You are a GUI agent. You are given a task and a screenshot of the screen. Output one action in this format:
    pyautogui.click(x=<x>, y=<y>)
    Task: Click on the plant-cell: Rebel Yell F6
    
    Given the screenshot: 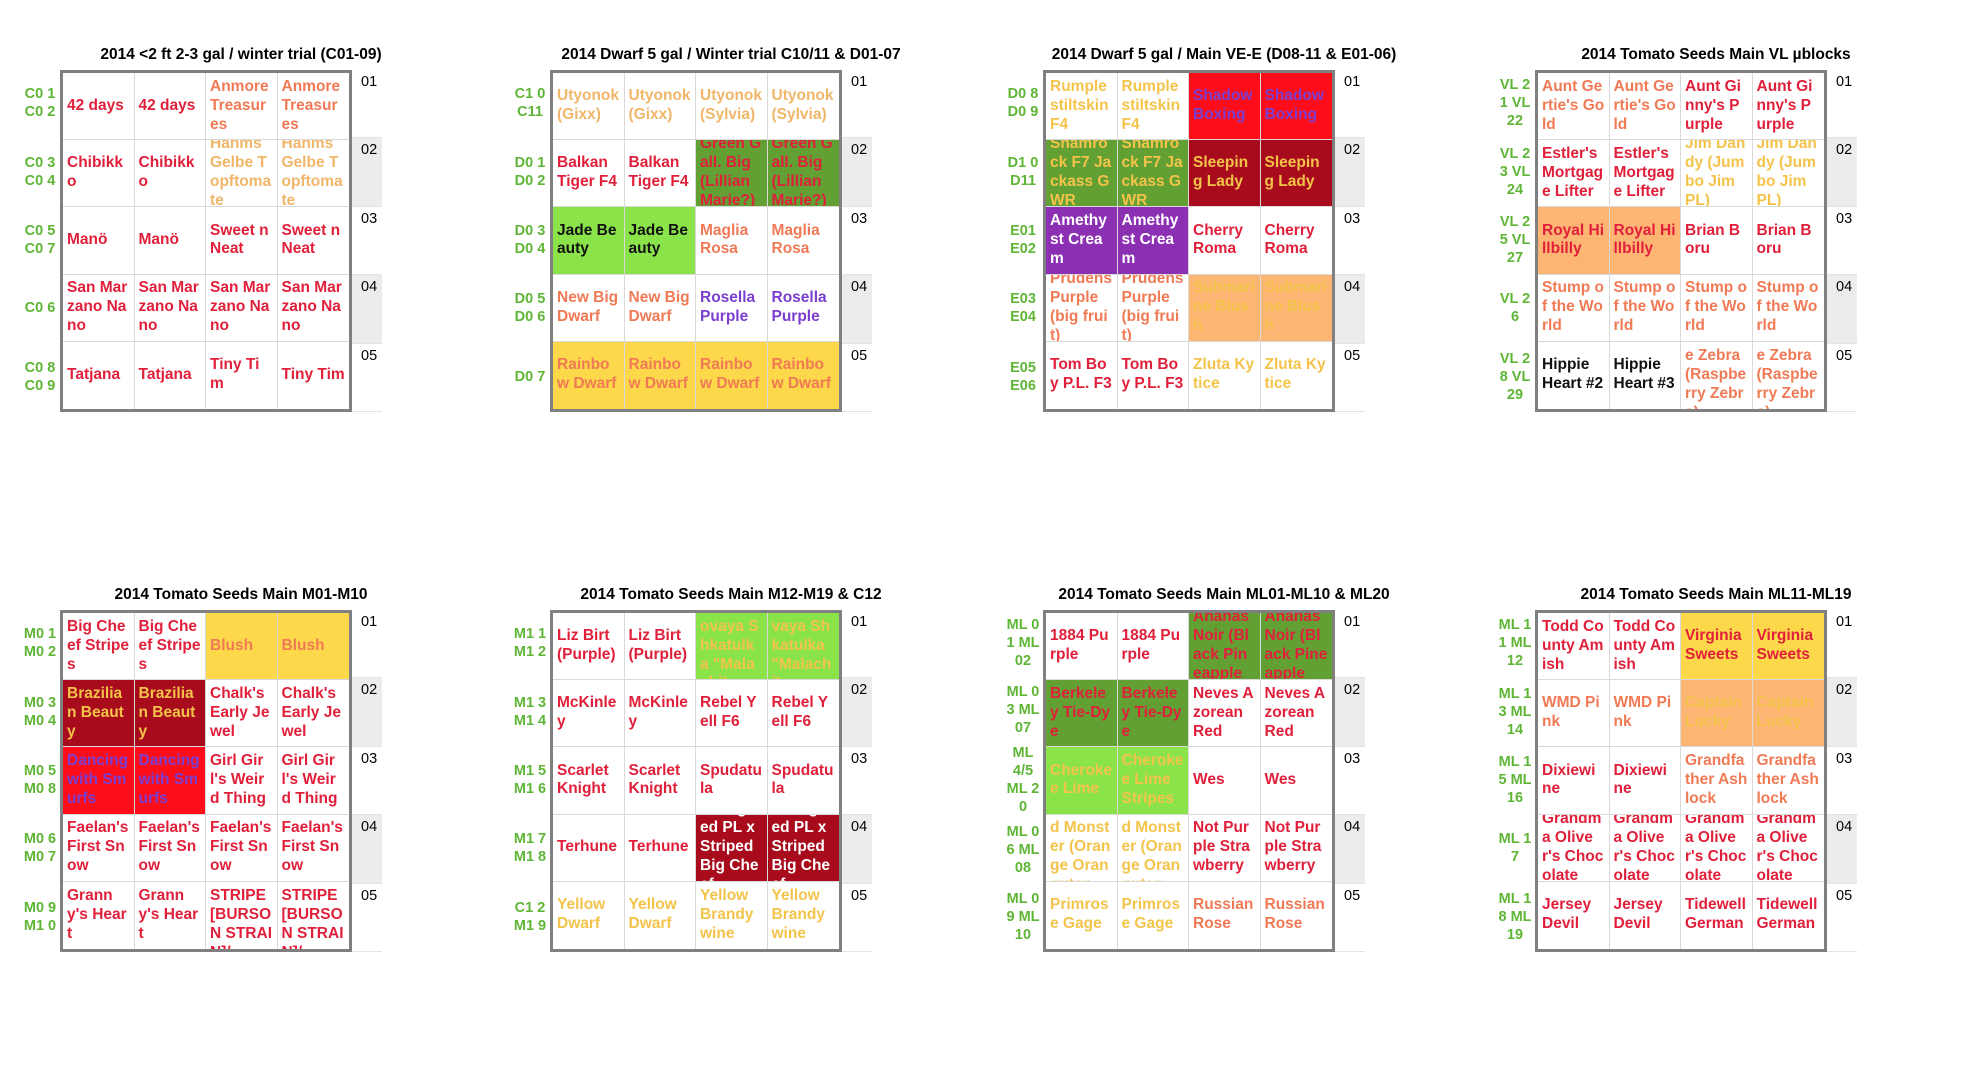 What is the action you would take?
    pyautogui.click(x=732, y=714)
    